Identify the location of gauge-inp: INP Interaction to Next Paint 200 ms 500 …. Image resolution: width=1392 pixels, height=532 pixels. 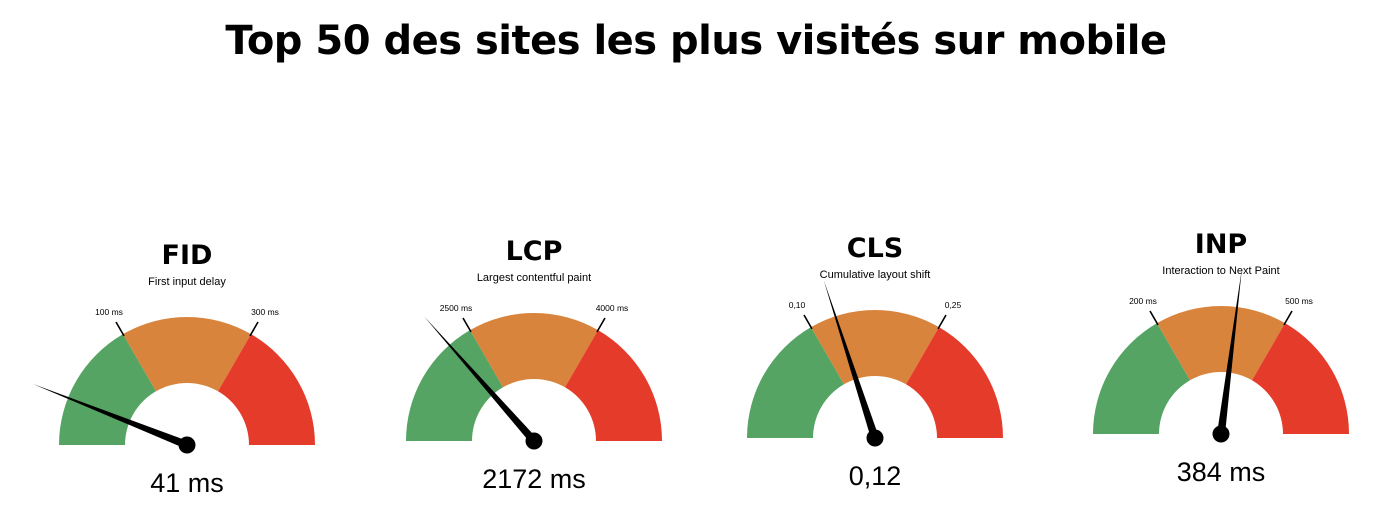
(1221, 369).